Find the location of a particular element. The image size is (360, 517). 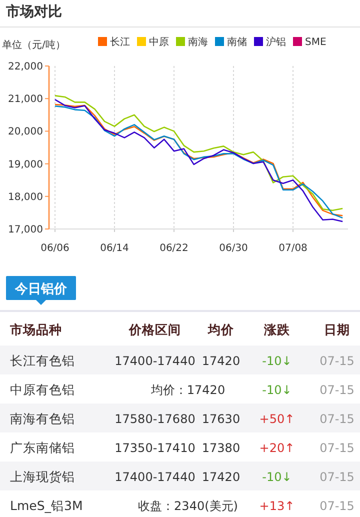

x-tick-label: 07/08 is located at coordinates (293, 248).